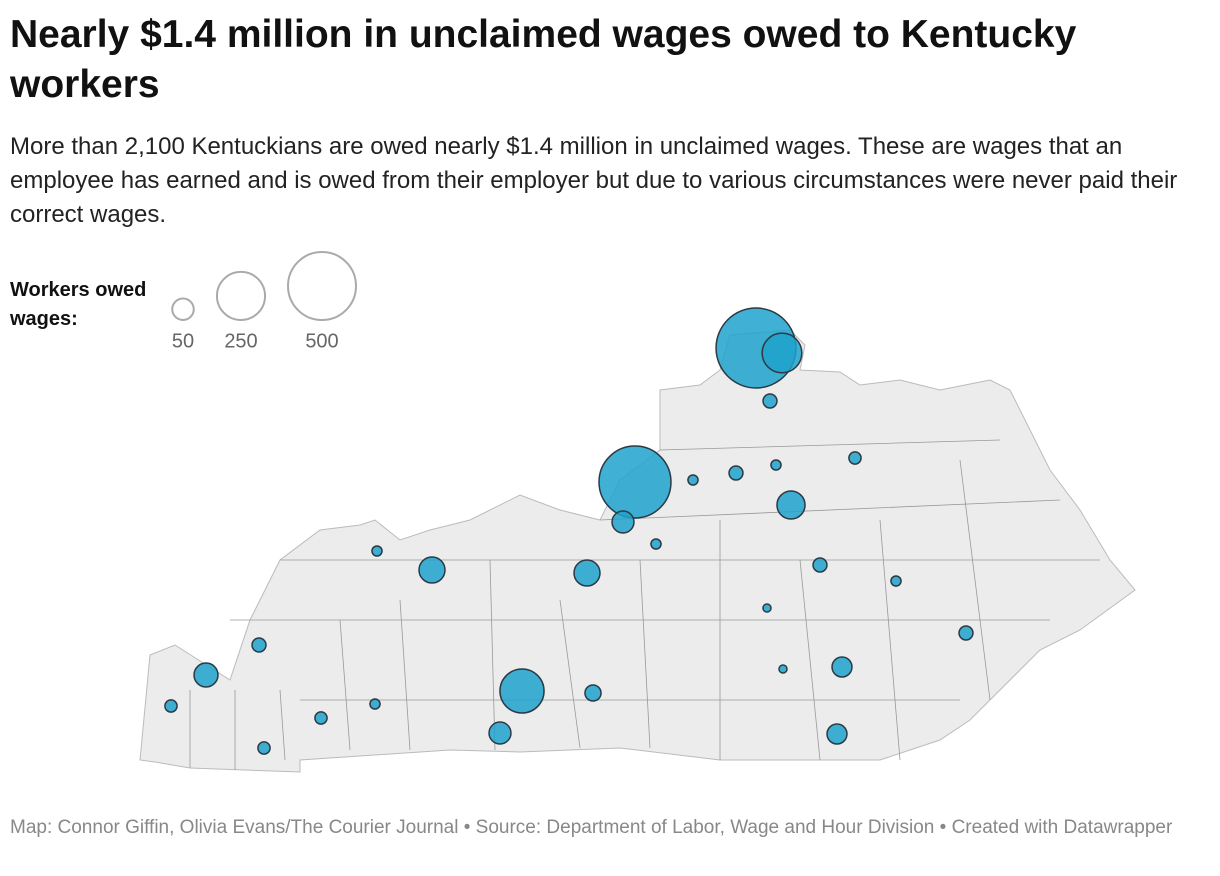  What do you see at coordinates (321, 341) in the screenshot?
I see `legend-label: 500` at bounding box center [321, 341].